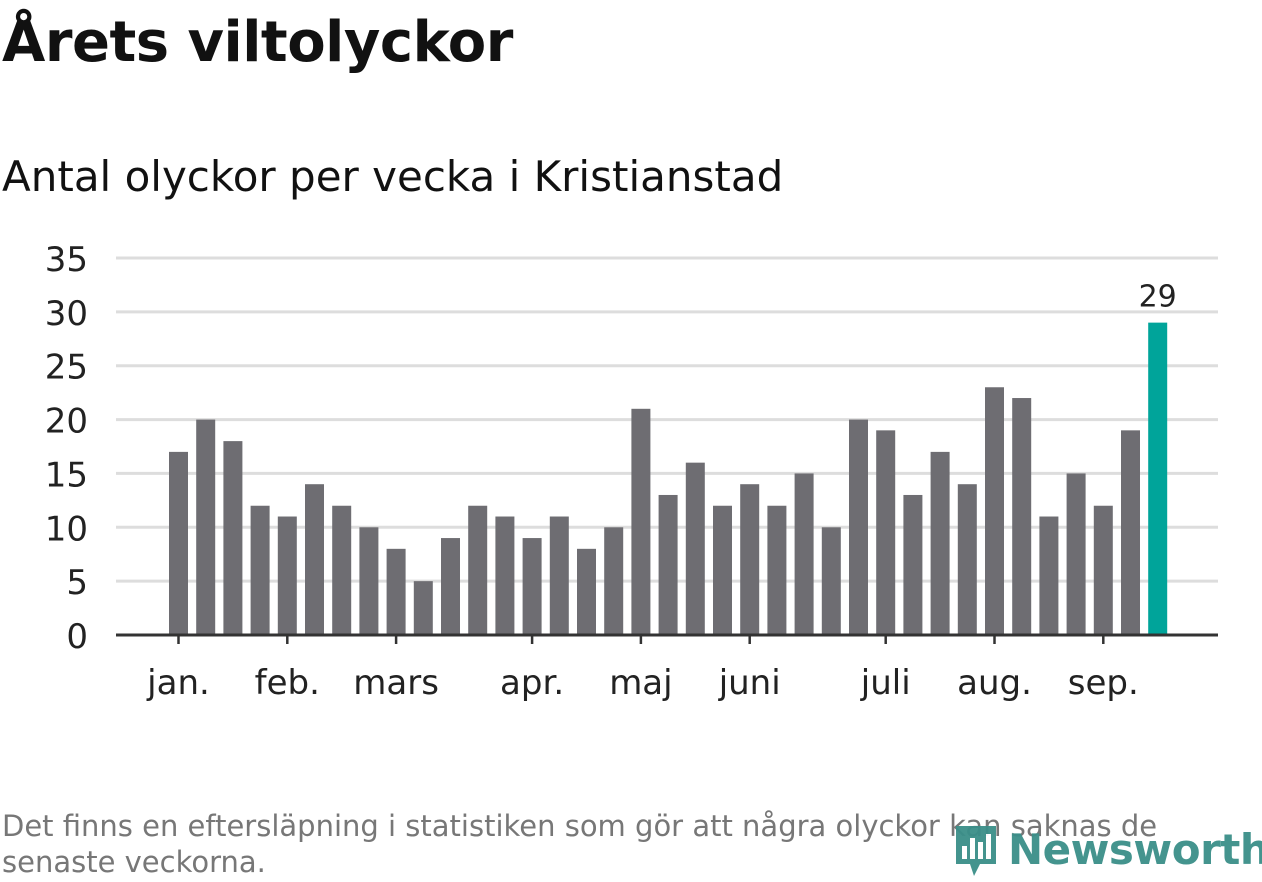 The image size is (1262, 882). What do you see at coordinates (393, 176) in the screenshot?
I see `chart-subtitle: Antal olyckor per vecka i Kristianstad` at bounding box center [393, 176].